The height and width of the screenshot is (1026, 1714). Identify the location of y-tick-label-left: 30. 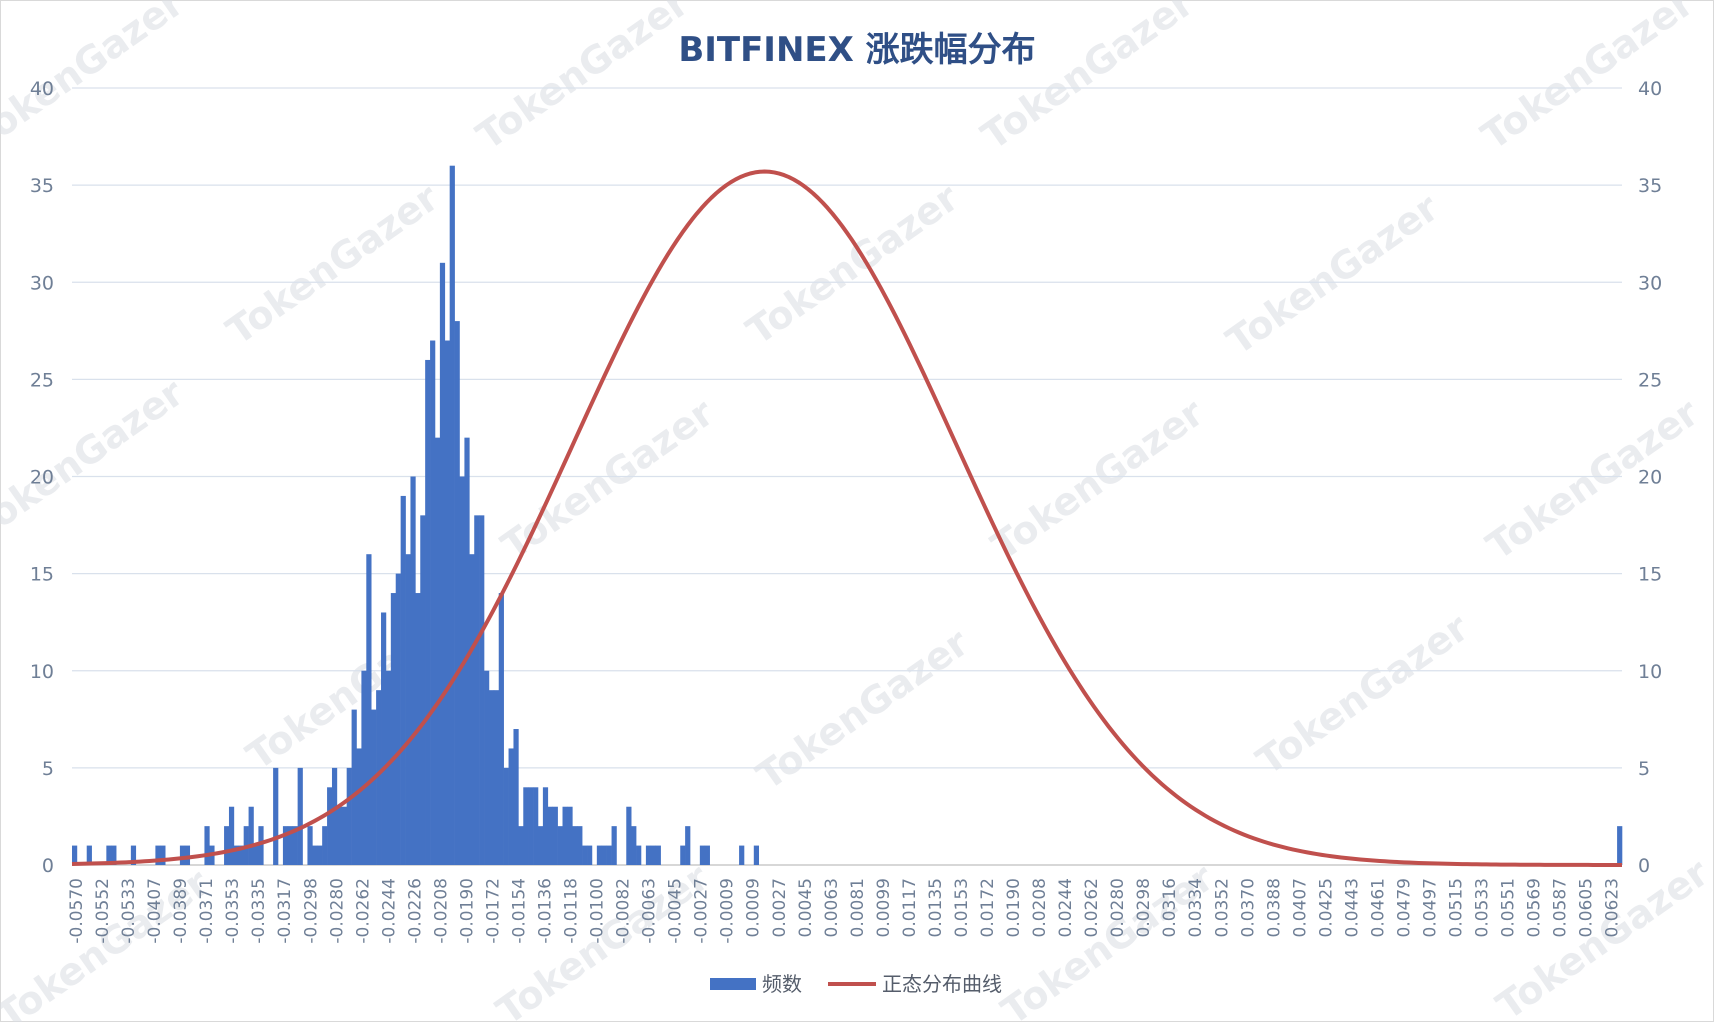
(42, 283).